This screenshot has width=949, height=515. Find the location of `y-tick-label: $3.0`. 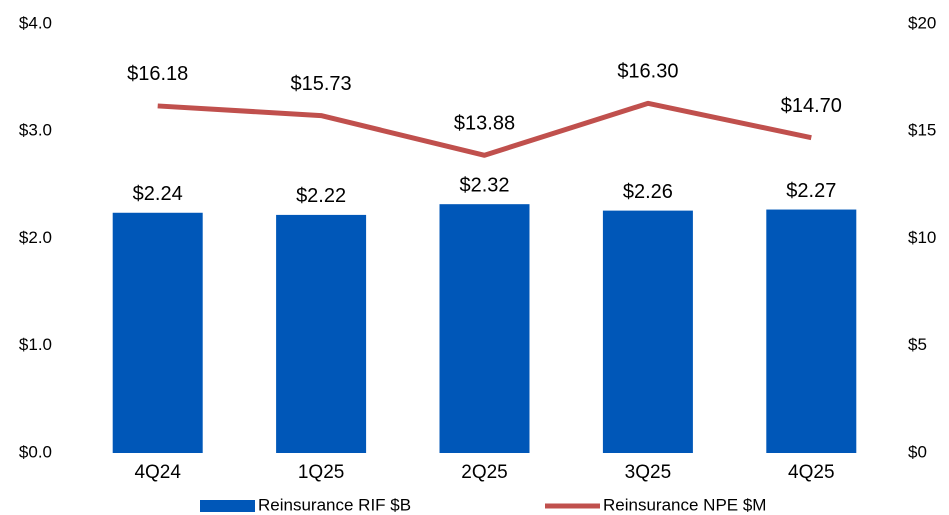

y-tick-label: $3.0 is located at coordinates (35, 130).